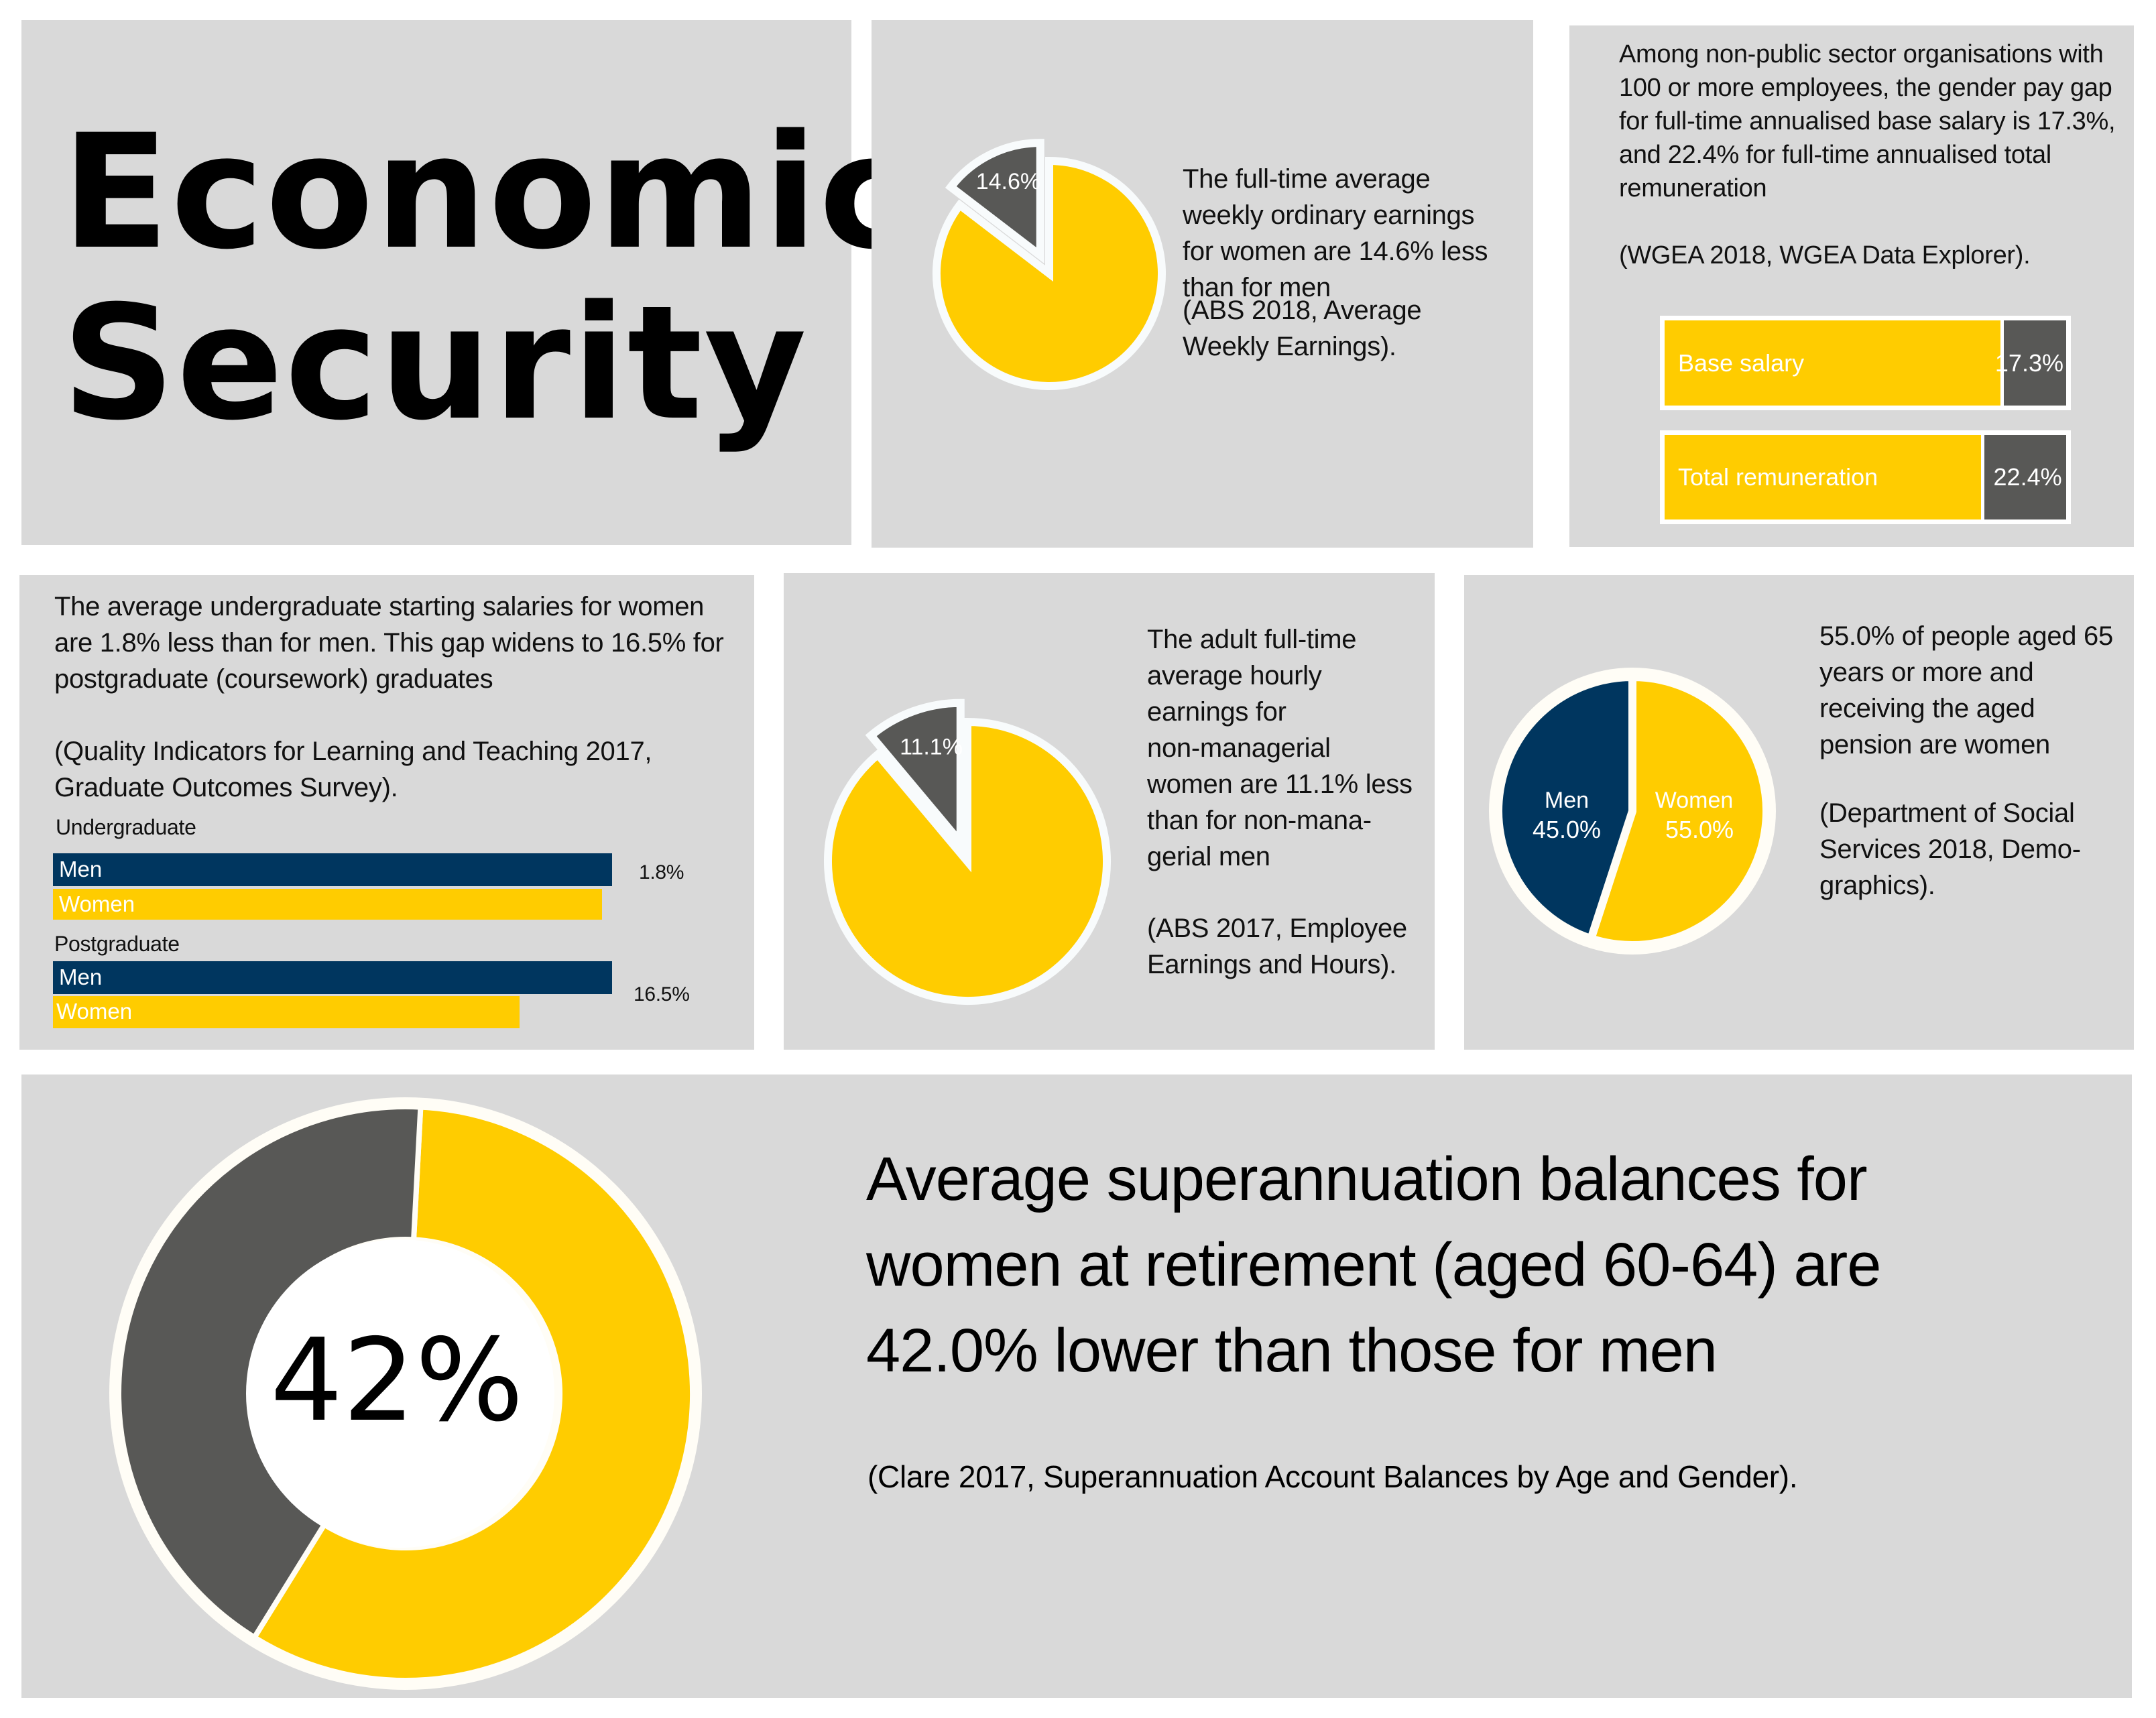 The width and height of the screenshot is (2156, 1718). Describe the element at coordinates (994, 201) in the screenshot. I see `weekly-pie-gap-slice` at that location.